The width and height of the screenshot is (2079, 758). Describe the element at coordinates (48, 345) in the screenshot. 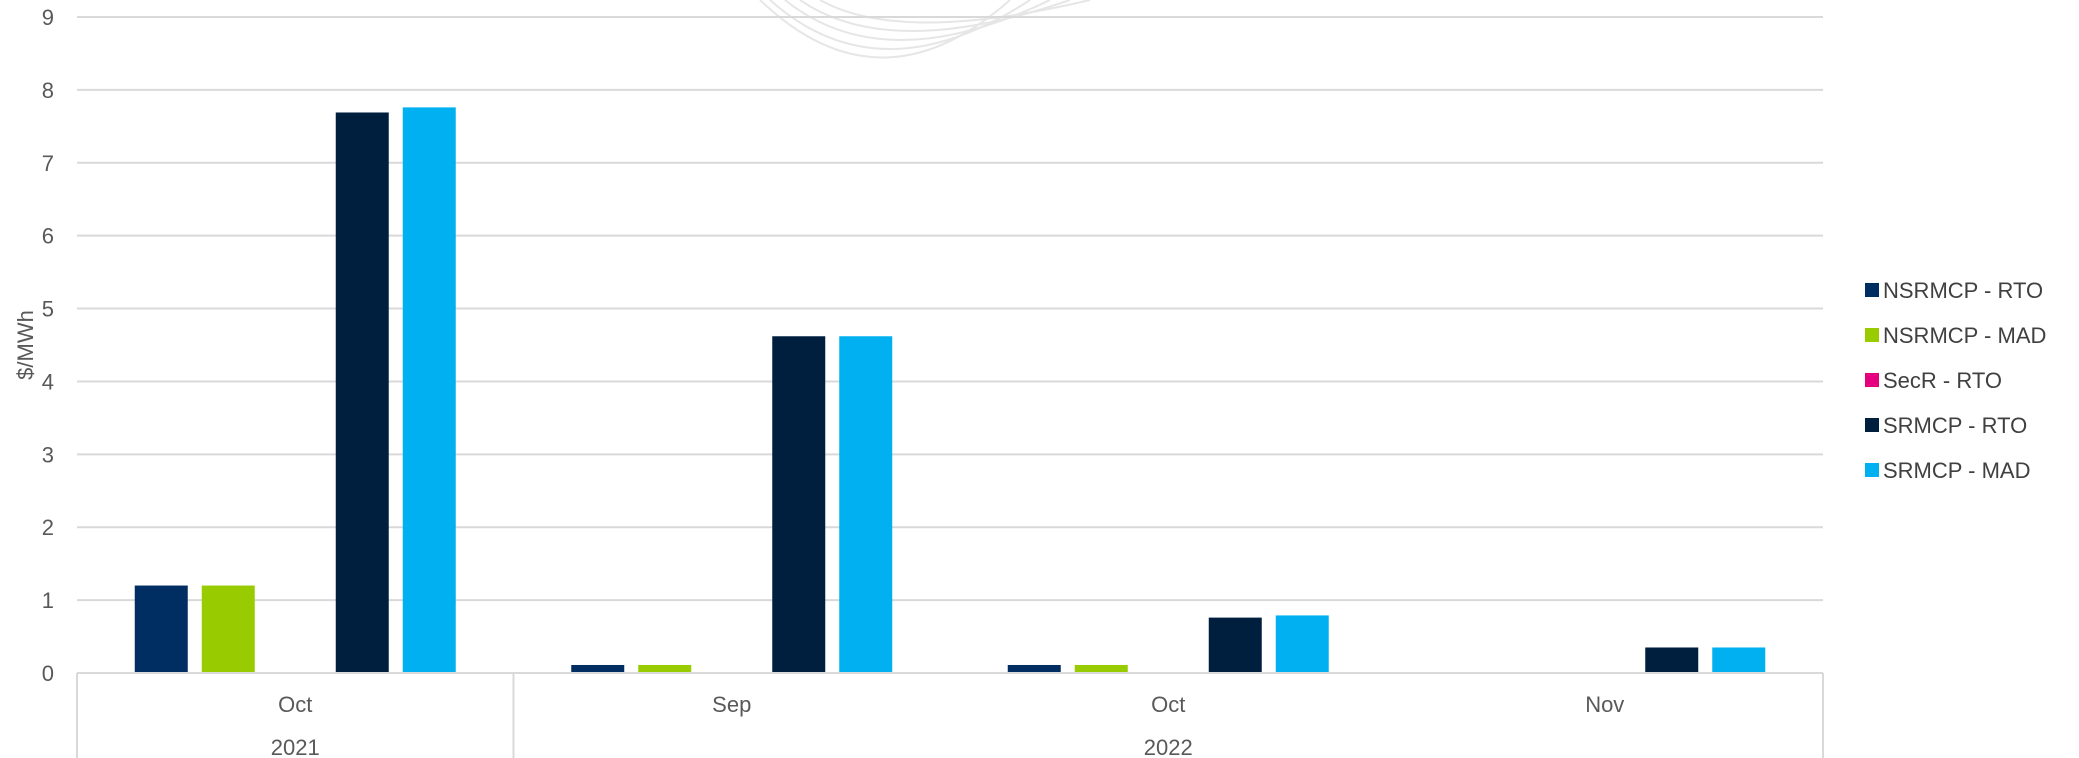

I see `y-axis-ticks: 0 1 2 3 4 5 6 7 8 9` at that location.